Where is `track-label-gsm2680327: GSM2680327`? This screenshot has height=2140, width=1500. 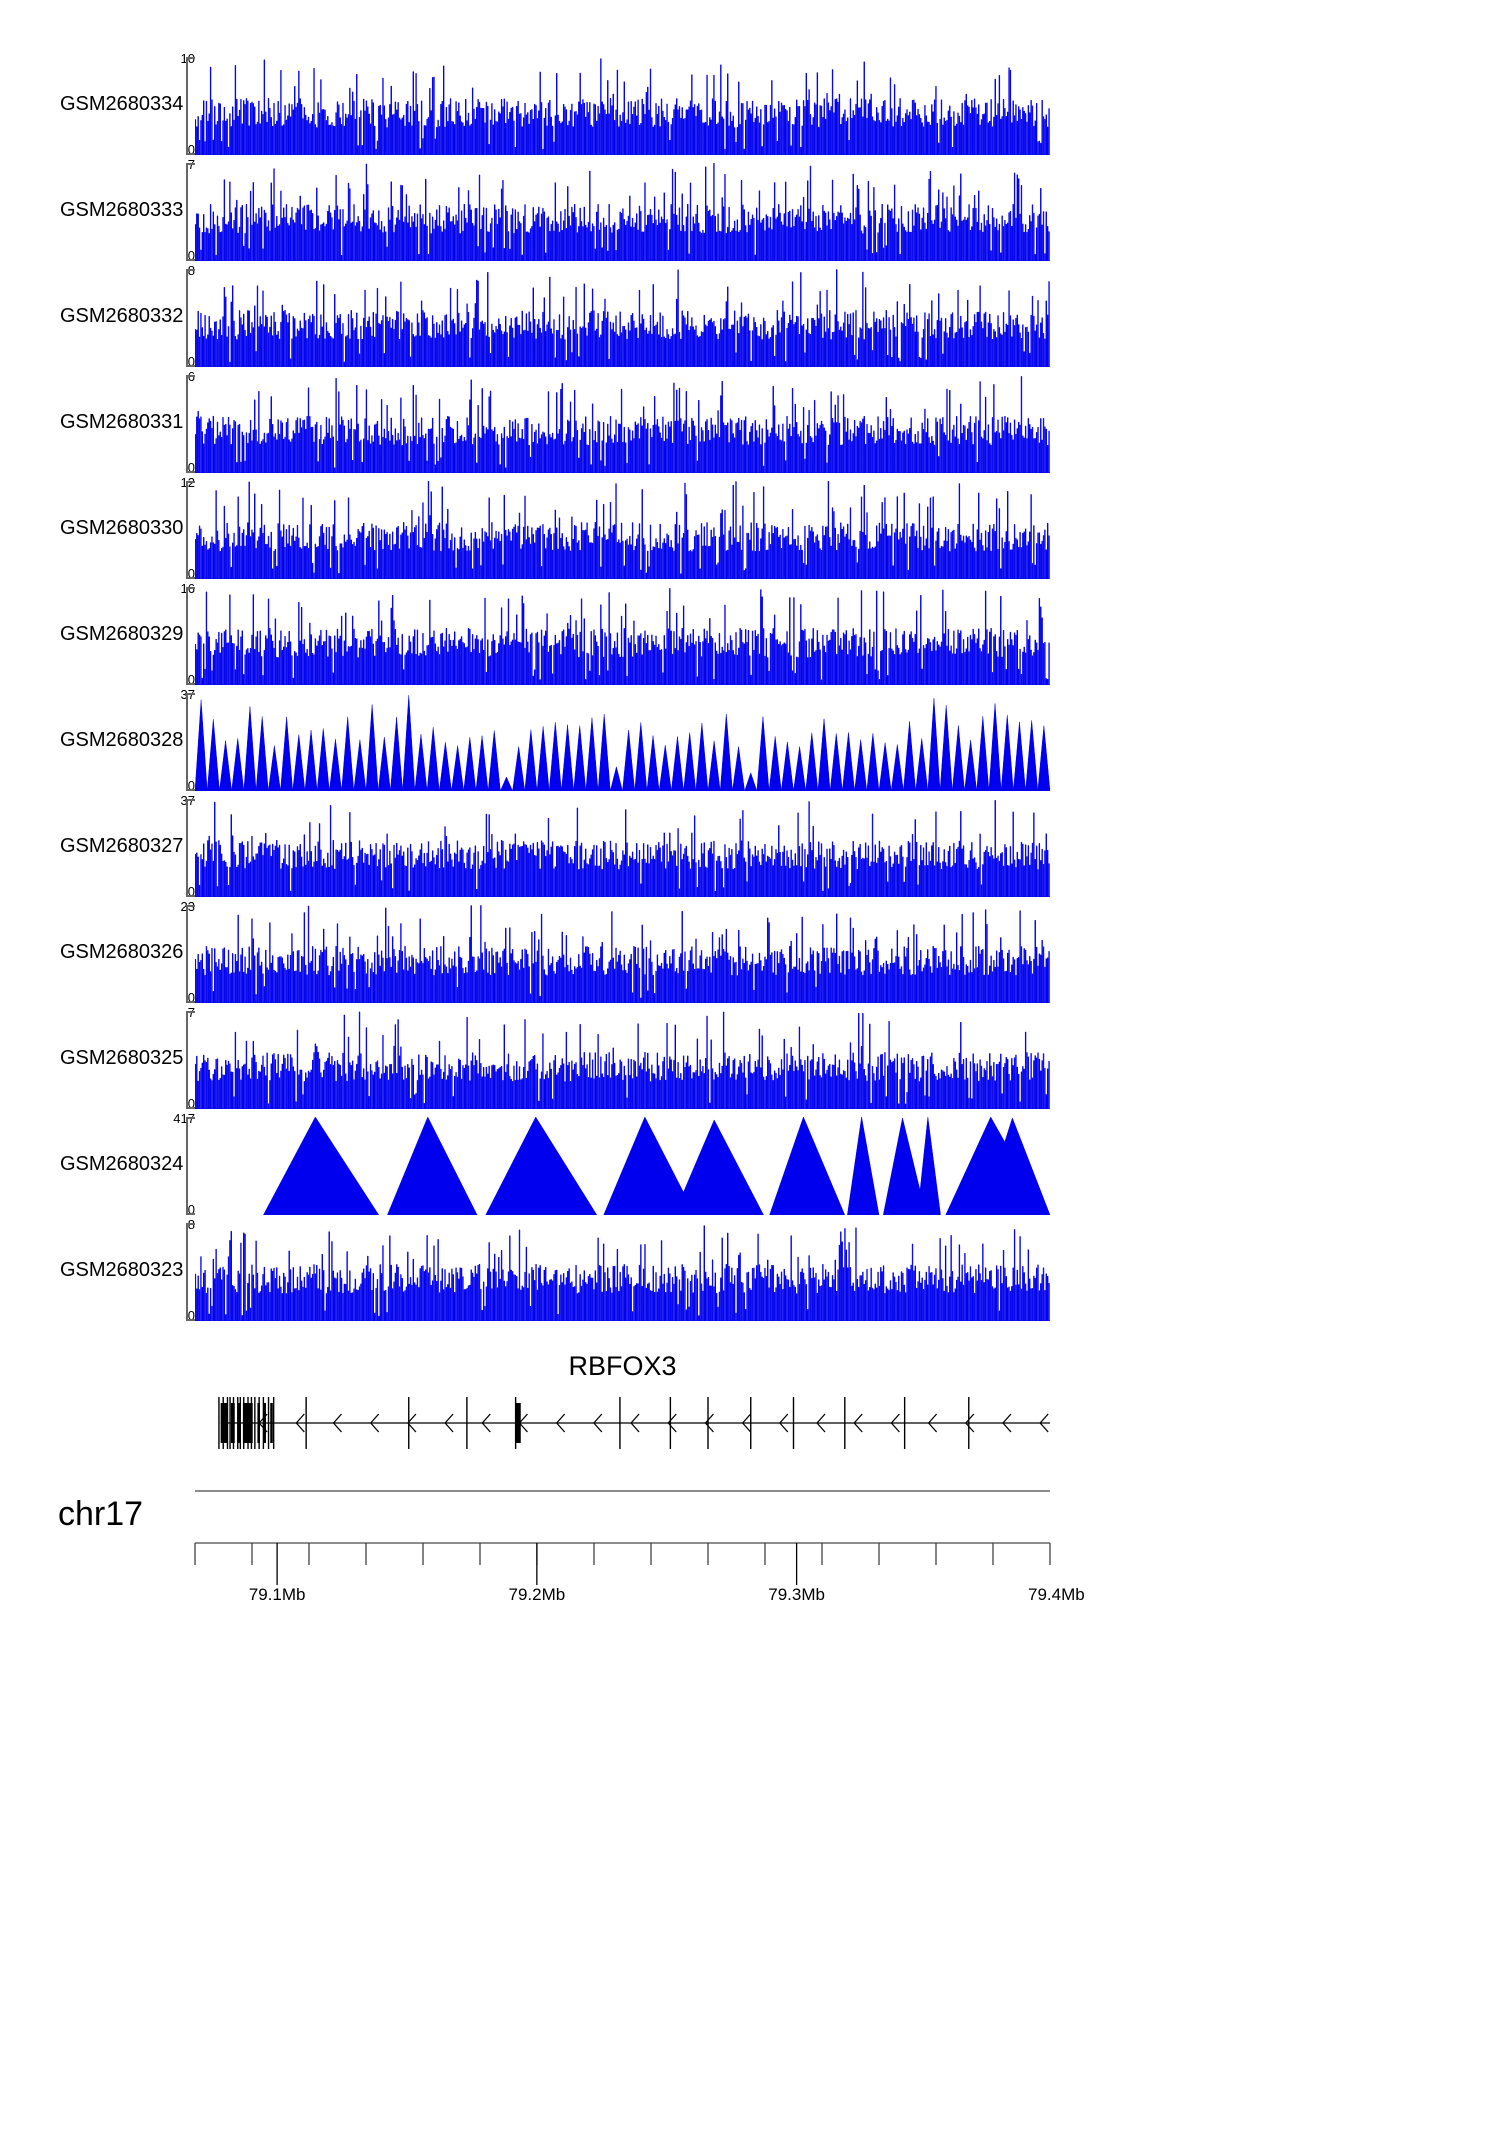
track-label-gsm2680327: GSM2680327 is located at coordinates (122, 846).